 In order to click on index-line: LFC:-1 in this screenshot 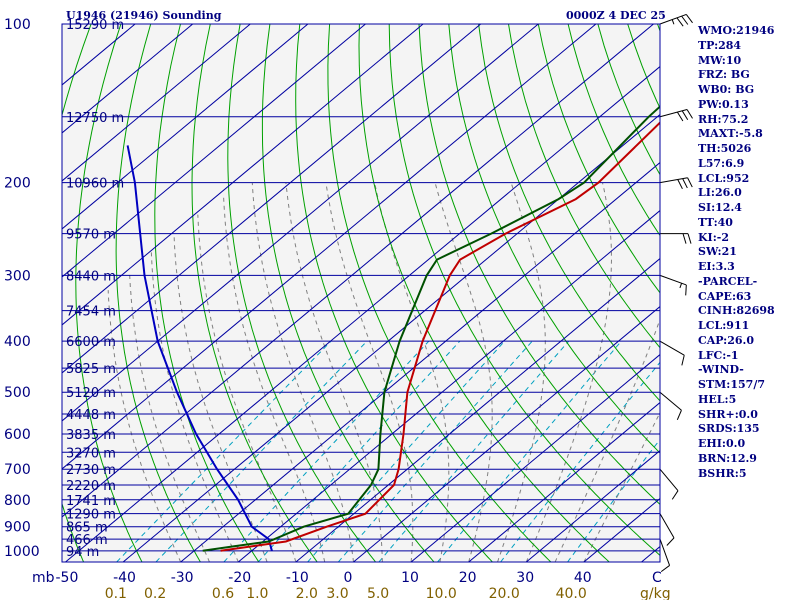, I will do `click(718, 355)`.